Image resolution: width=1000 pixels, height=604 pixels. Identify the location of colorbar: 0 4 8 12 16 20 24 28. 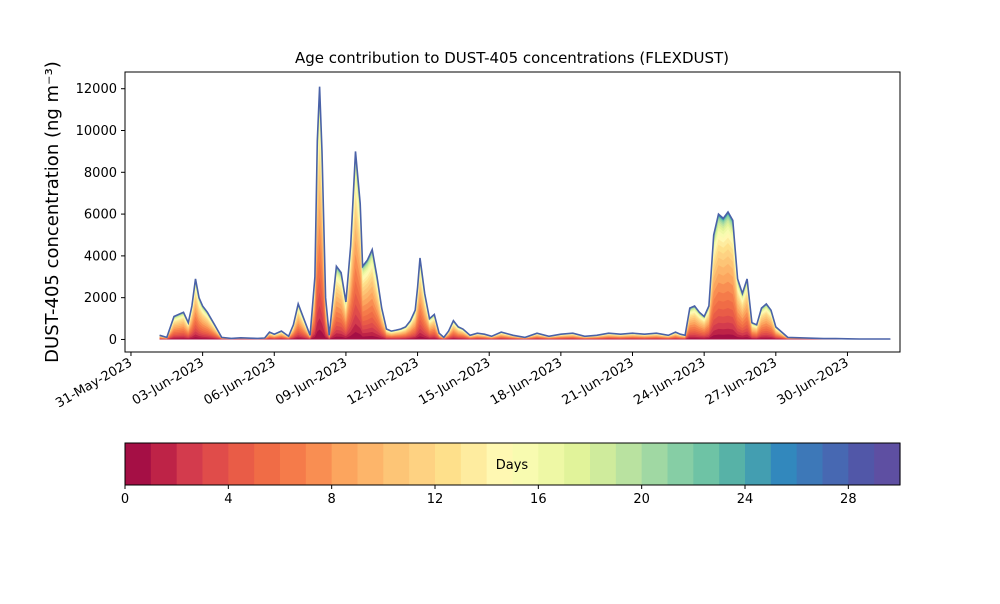
(511, 474).